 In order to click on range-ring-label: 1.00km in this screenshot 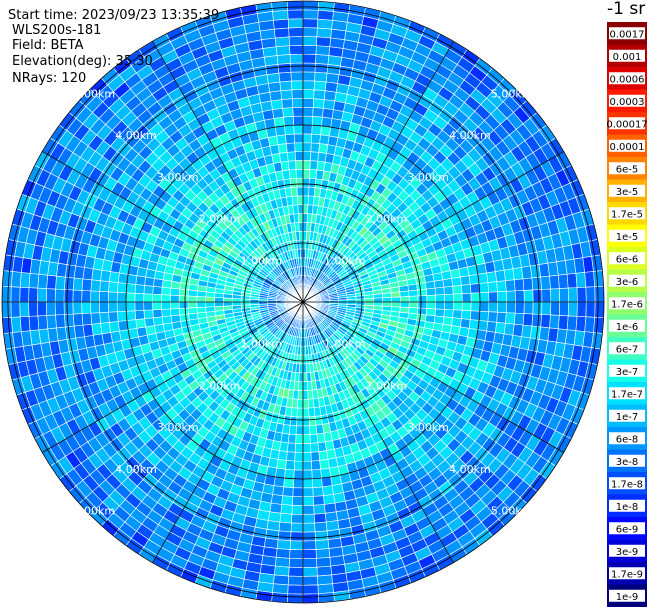, I will do `click(261, 260)`.